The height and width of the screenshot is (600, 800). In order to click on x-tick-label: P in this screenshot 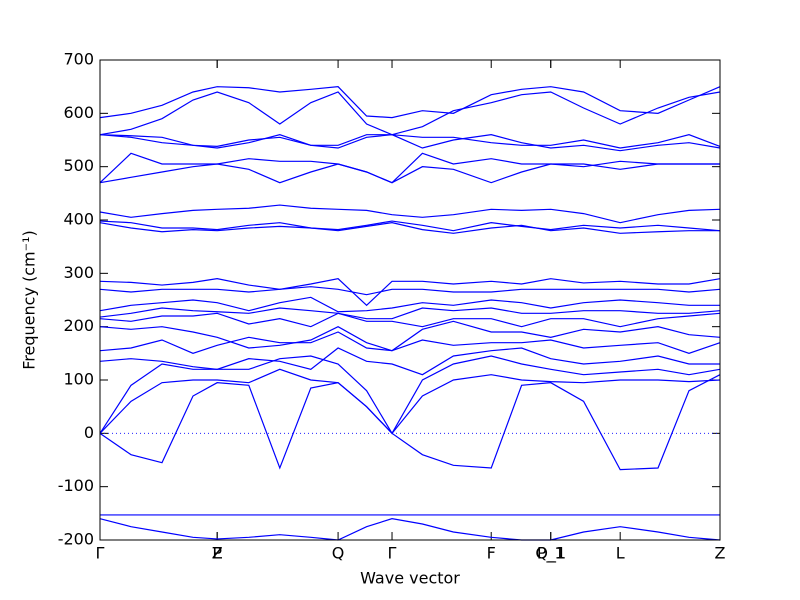, I will do `click(217, 553)`.